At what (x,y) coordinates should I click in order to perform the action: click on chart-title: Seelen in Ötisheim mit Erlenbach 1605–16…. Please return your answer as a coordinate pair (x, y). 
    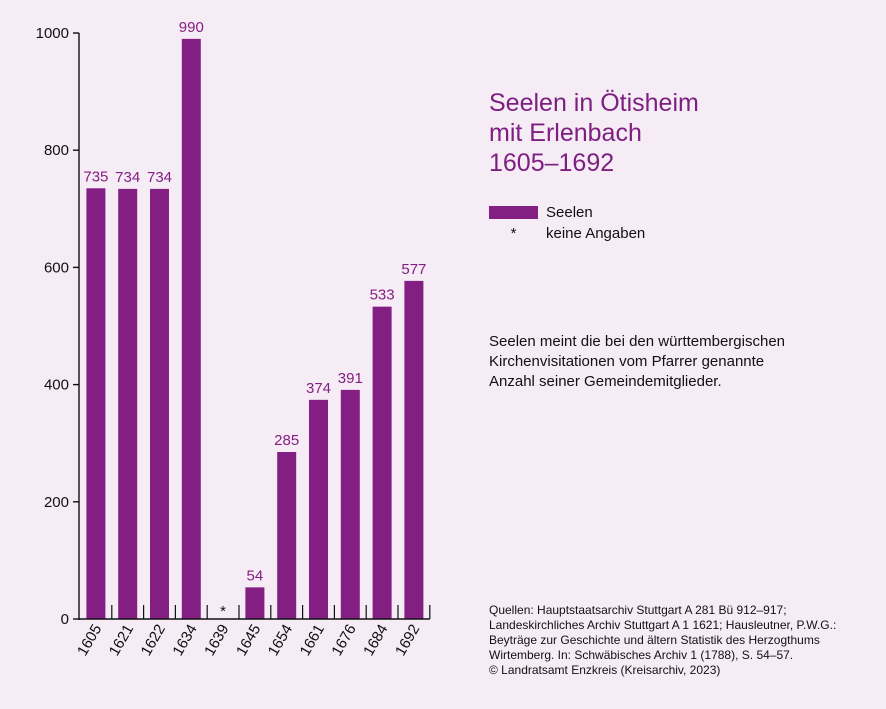
    Looking at the image, I should click on (679, 133).